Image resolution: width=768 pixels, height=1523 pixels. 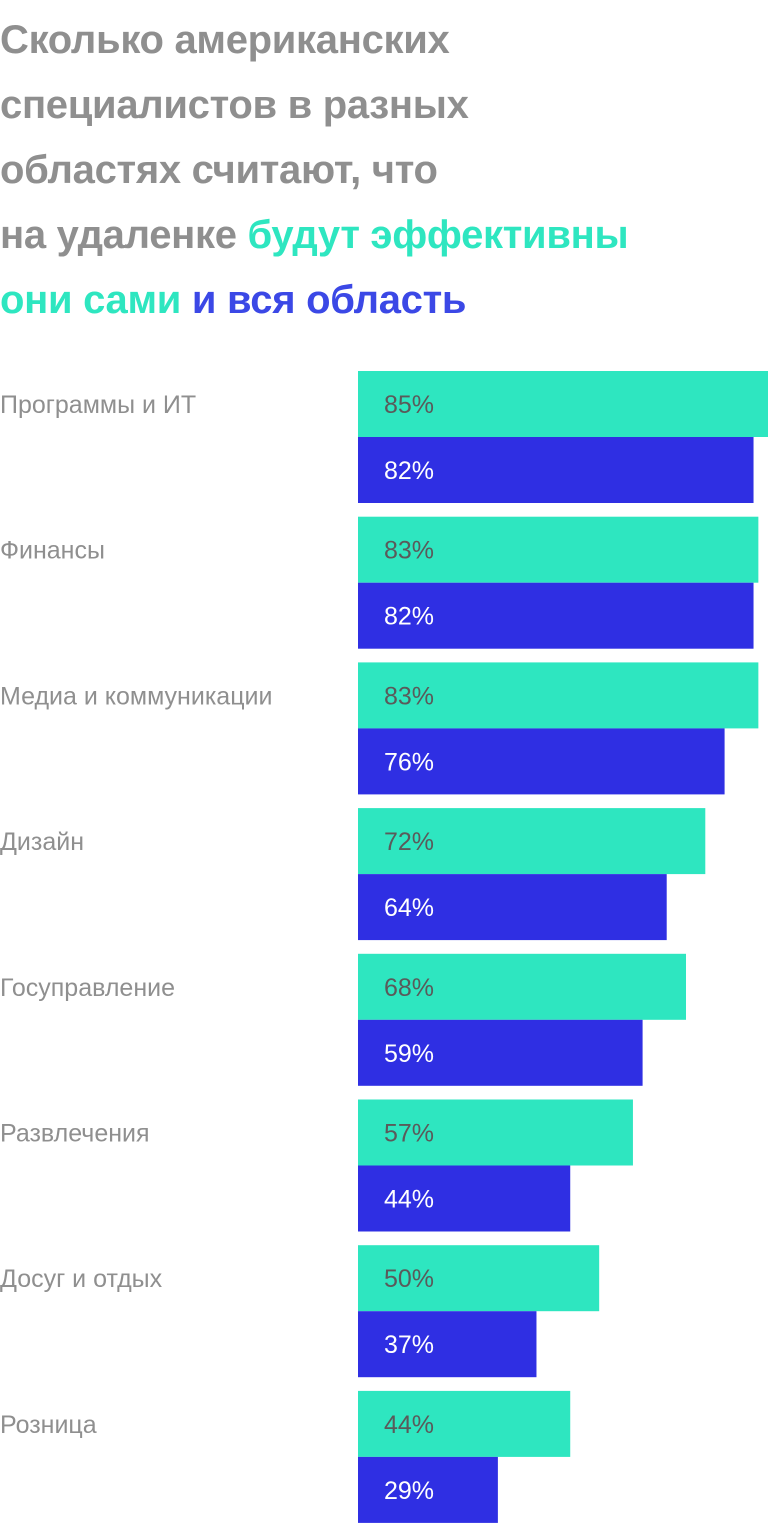 What do you see at coordinates (409, 842) in the screenshot?
I see `value-label-self: 72%` at bounding box center [409, 842].